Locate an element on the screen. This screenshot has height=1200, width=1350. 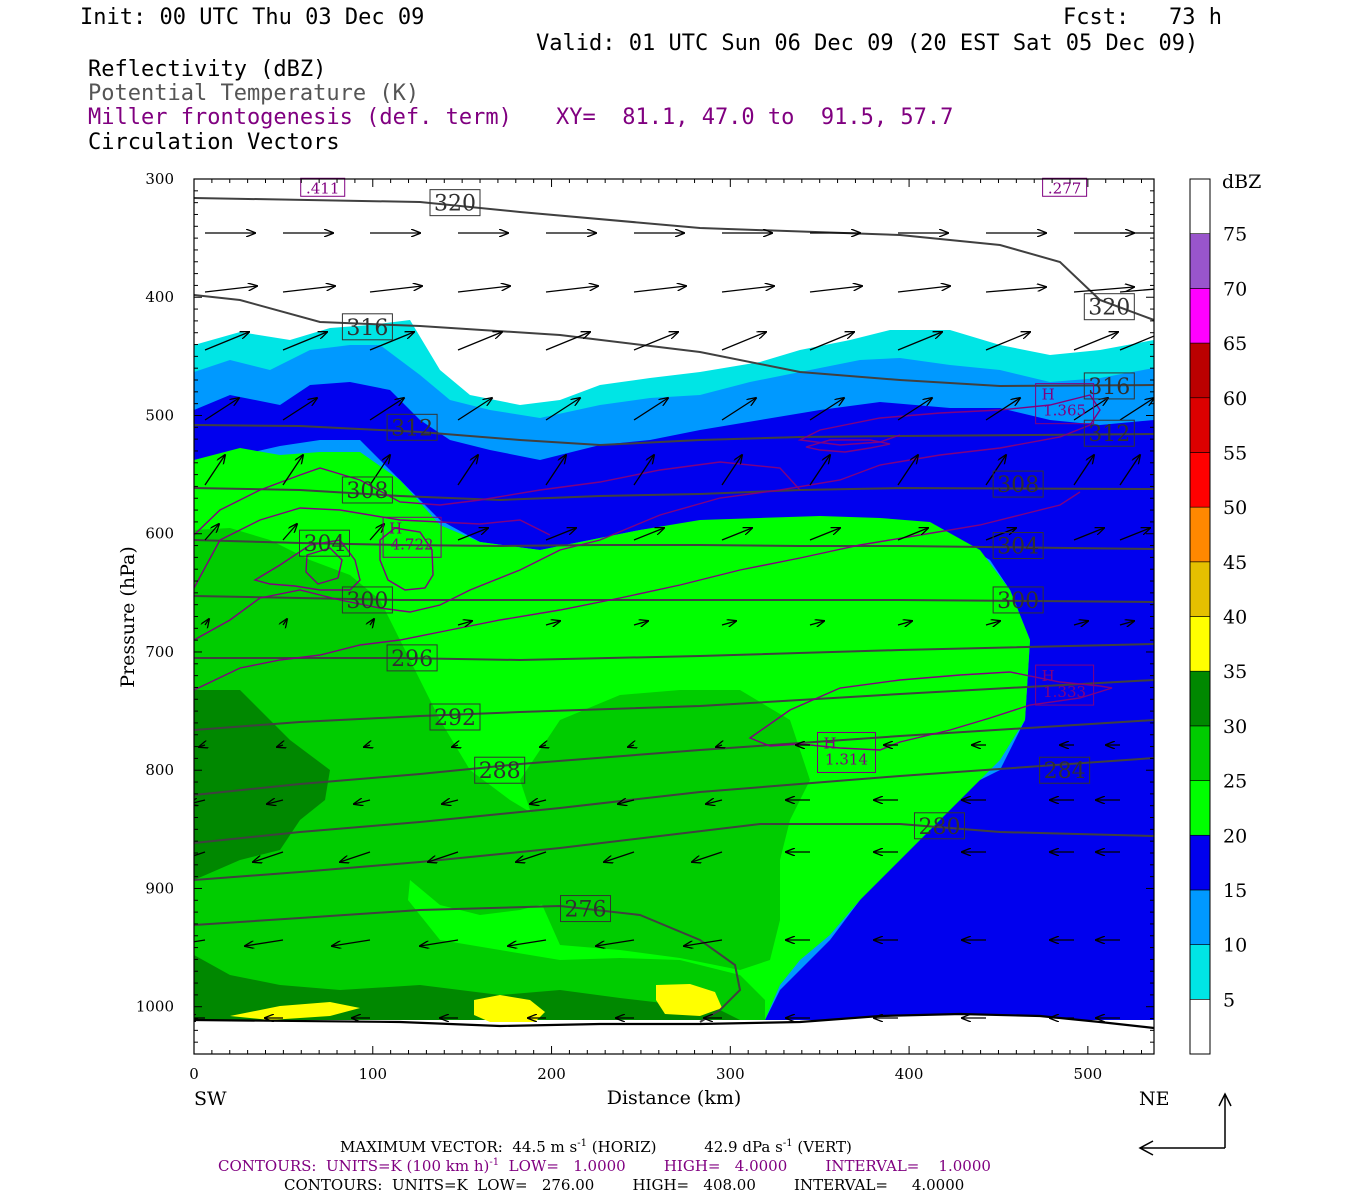
svg-text: 276 is located at coordinates (586, 910).